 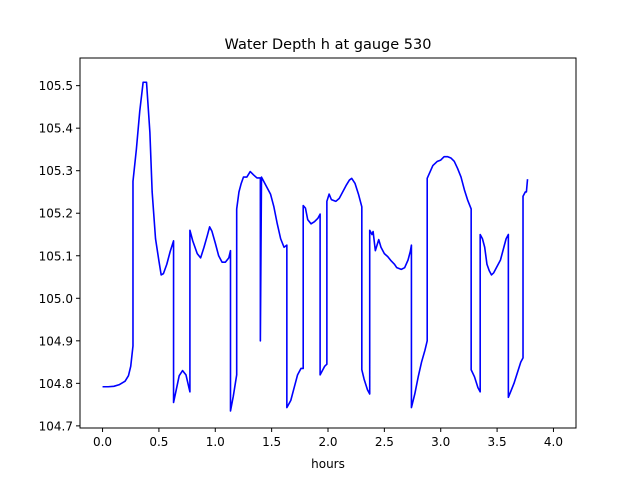 I want to click on x-tick-label: 3.0, so click(x=440, y=442).